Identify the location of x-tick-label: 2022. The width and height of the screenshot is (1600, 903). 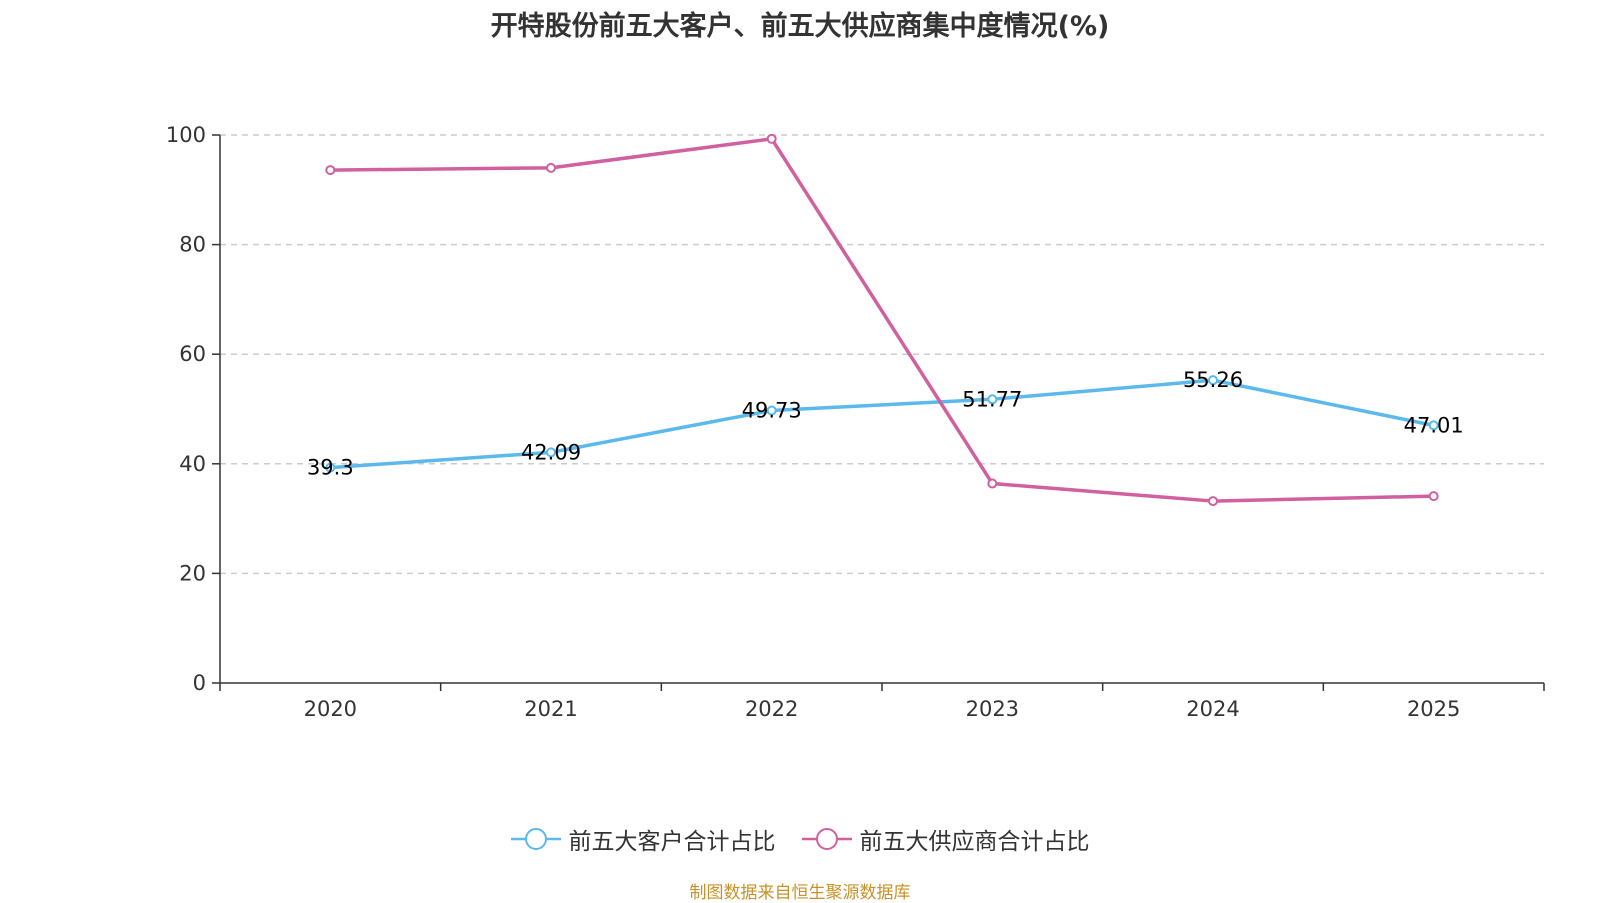
(771, 709).